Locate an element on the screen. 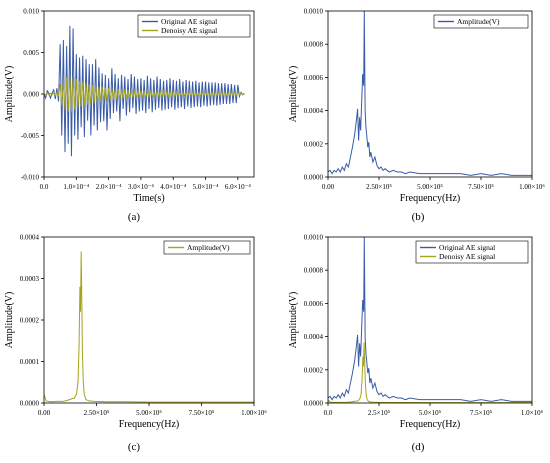 Image resolution: width=550 pixels, height=463 pixels. y-tick-label: 0.0003 is located at coordinates (30, 279).